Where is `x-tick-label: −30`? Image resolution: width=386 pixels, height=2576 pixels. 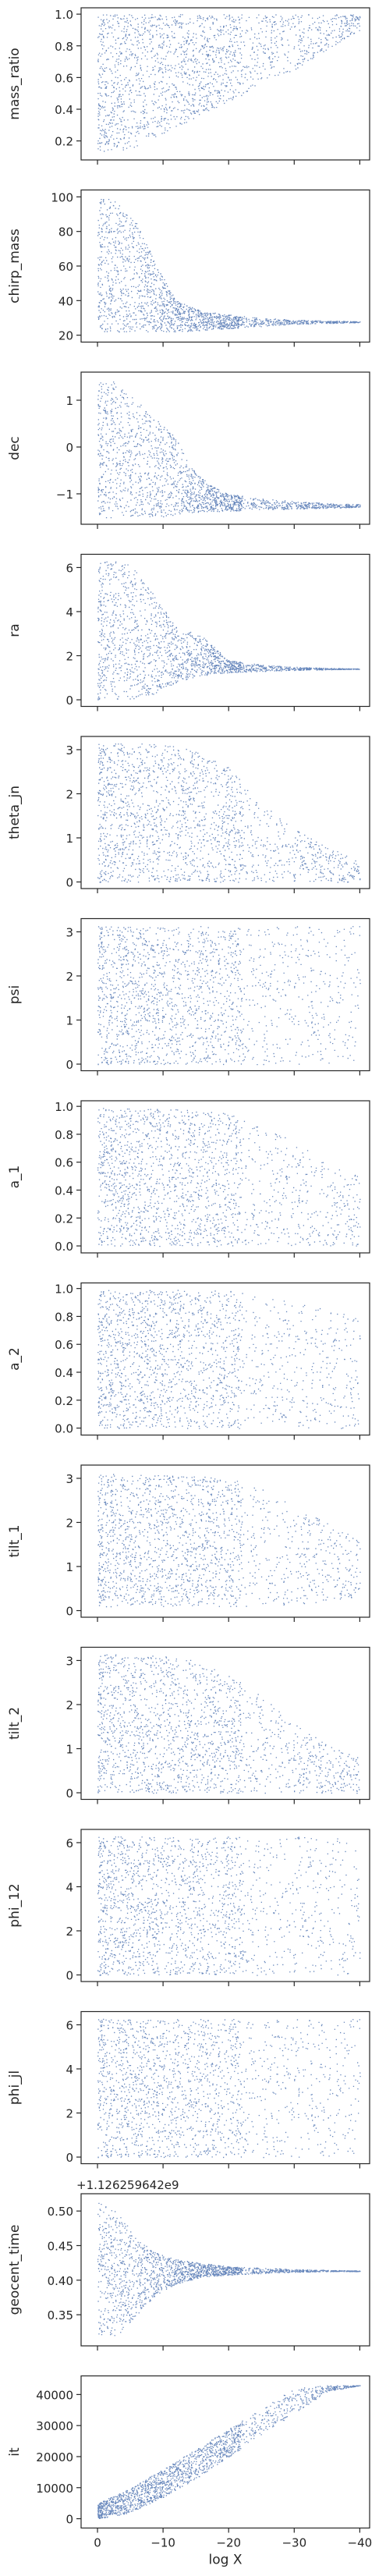
x-tick-label: −30 is located at coordinates (294, 2543).